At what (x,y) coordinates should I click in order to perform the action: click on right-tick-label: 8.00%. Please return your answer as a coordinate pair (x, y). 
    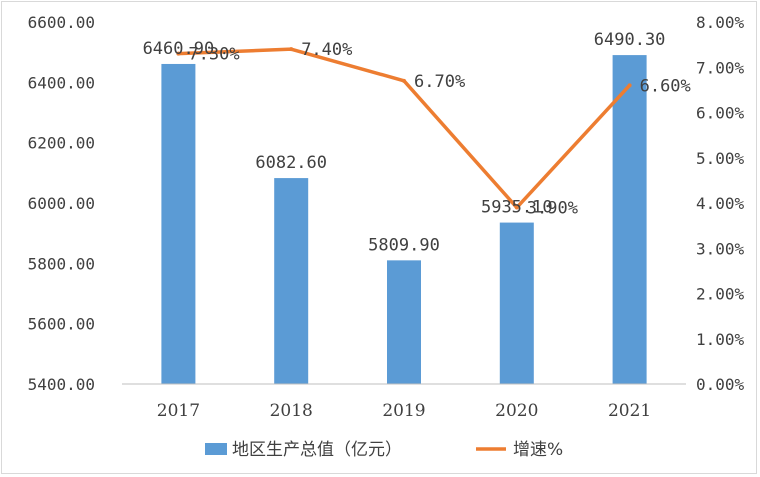
    Looking at the image, I should click on (720, 22).